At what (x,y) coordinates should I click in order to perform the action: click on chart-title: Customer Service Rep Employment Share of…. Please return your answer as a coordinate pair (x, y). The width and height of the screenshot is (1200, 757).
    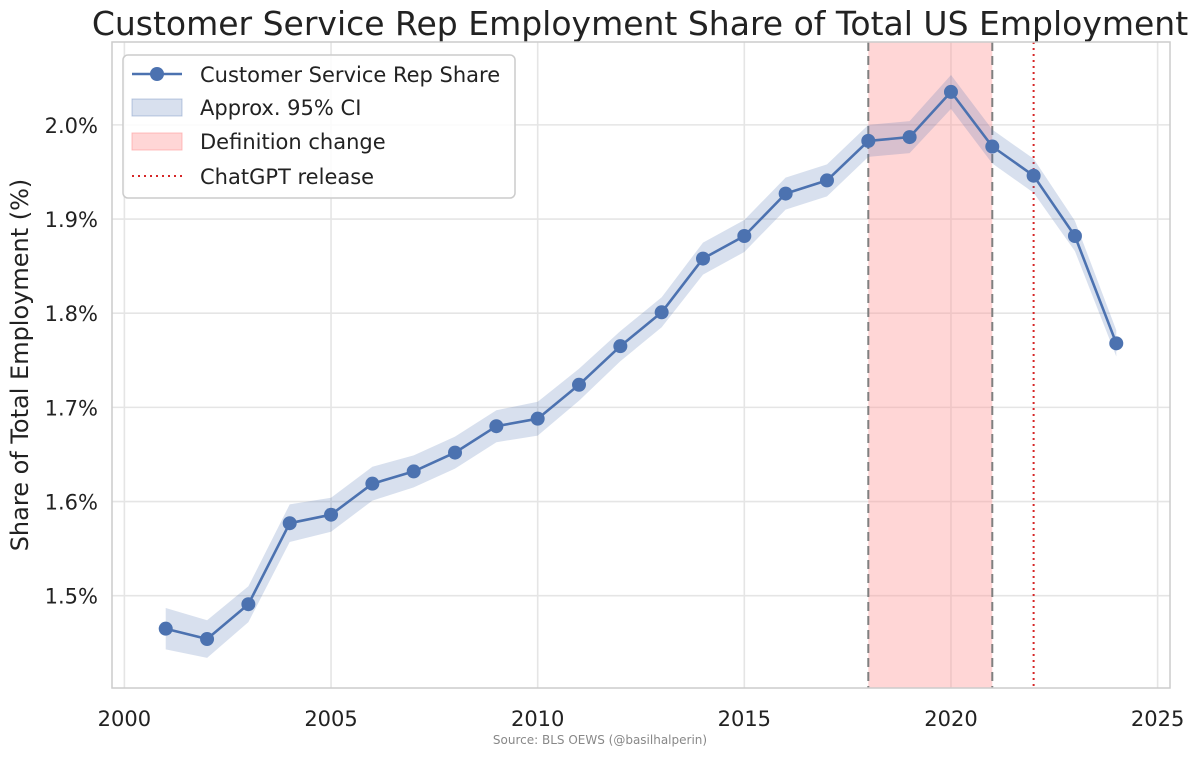
    Looking at the image, I should click on (640, 23).